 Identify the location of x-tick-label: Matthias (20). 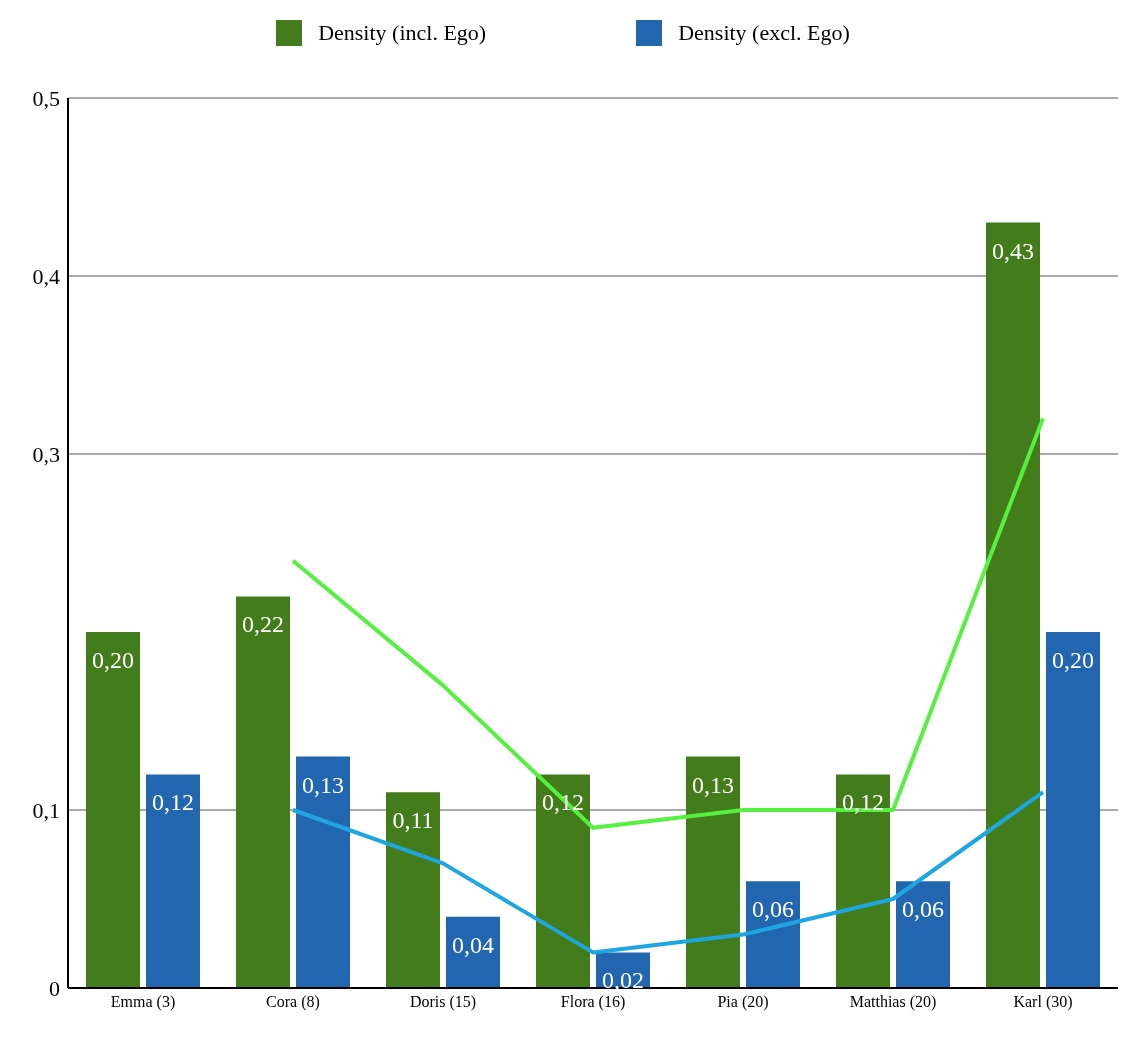
(893, 1002).